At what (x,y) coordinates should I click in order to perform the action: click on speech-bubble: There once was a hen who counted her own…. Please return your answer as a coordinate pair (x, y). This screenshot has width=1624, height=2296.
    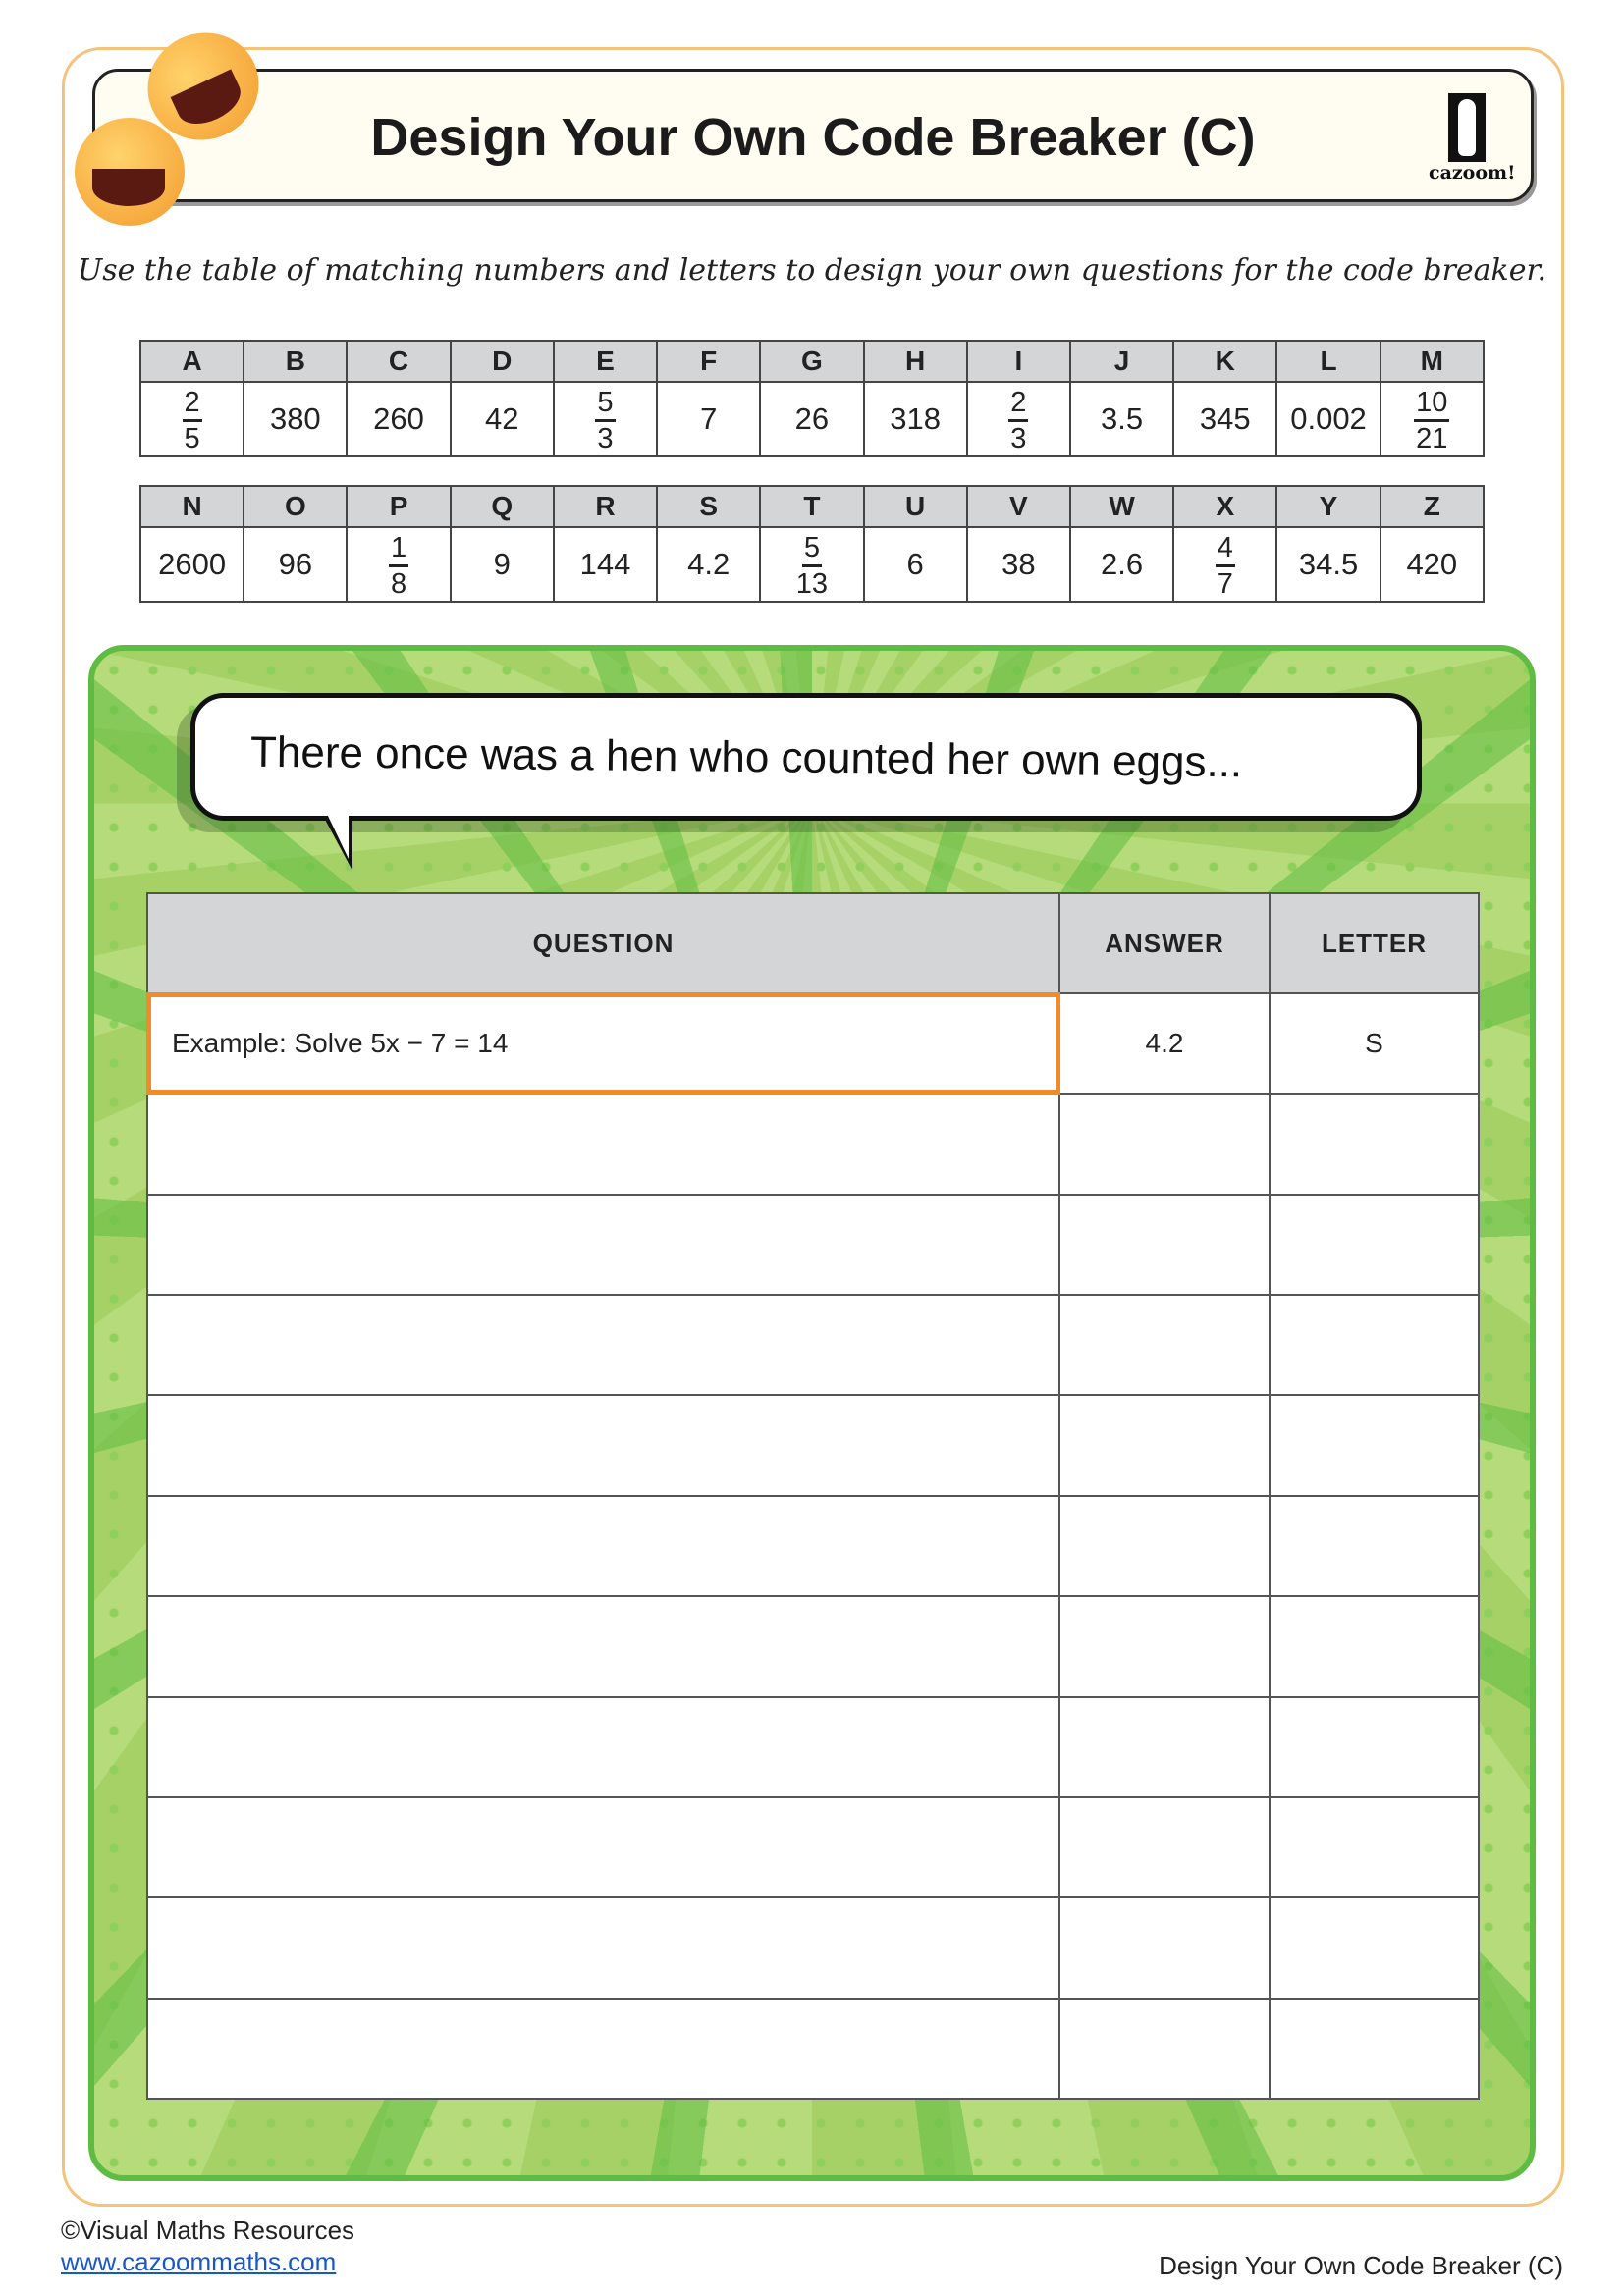
    Looking at the image, I should click on (806, 782).